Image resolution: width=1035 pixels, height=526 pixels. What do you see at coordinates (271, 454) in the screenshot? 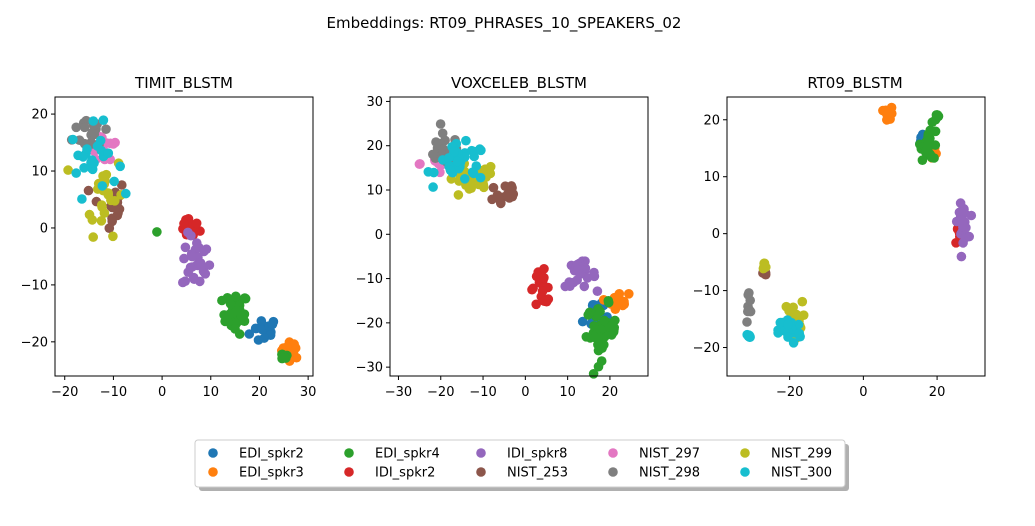
I see `legend-label: EDI_spkr2` at bounding box center [271, 454].